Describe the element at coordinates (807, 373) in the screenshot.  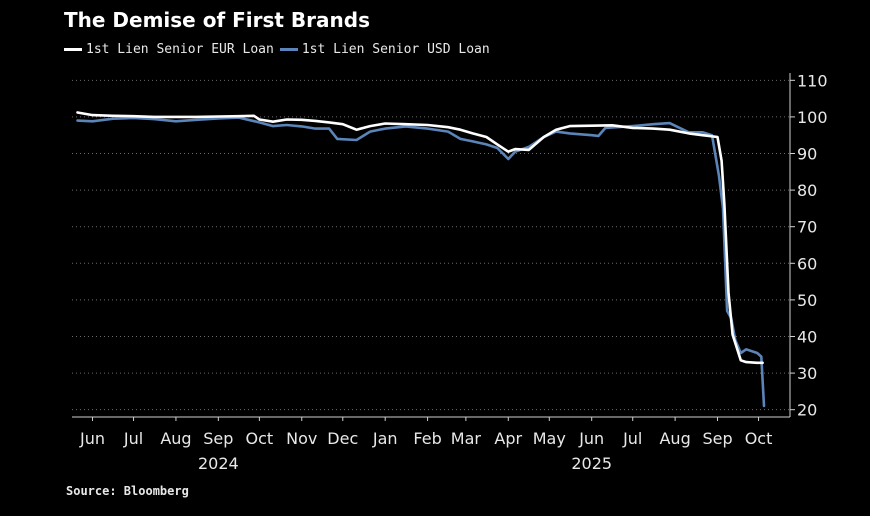
I see `y-tick-label: 30` at that location.